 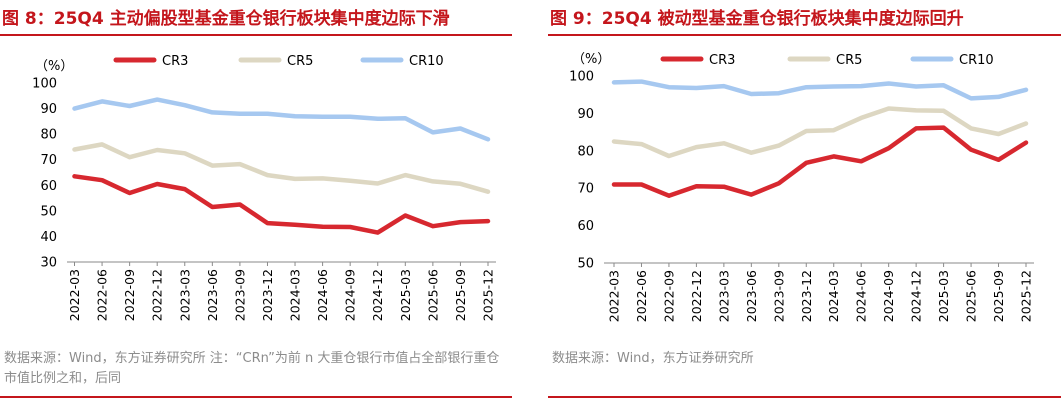 What do you see at coordinates (226, 19) in the screenshot?
I see `chart-title: 图 8：25Q4 主动偏股型基金重仓银行板块集中度边际下滑` at bounding box center [226, 19].